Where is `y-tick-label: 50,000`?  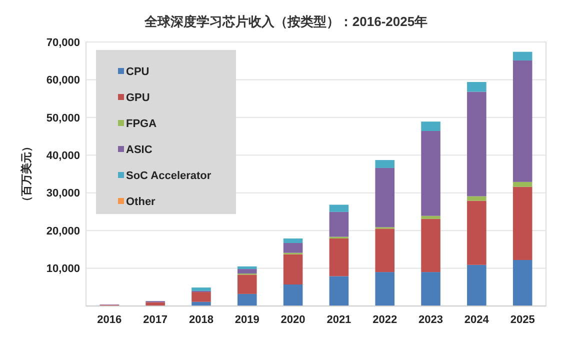 y-tick-label: 50,000 is located at coordinates (63, 118).